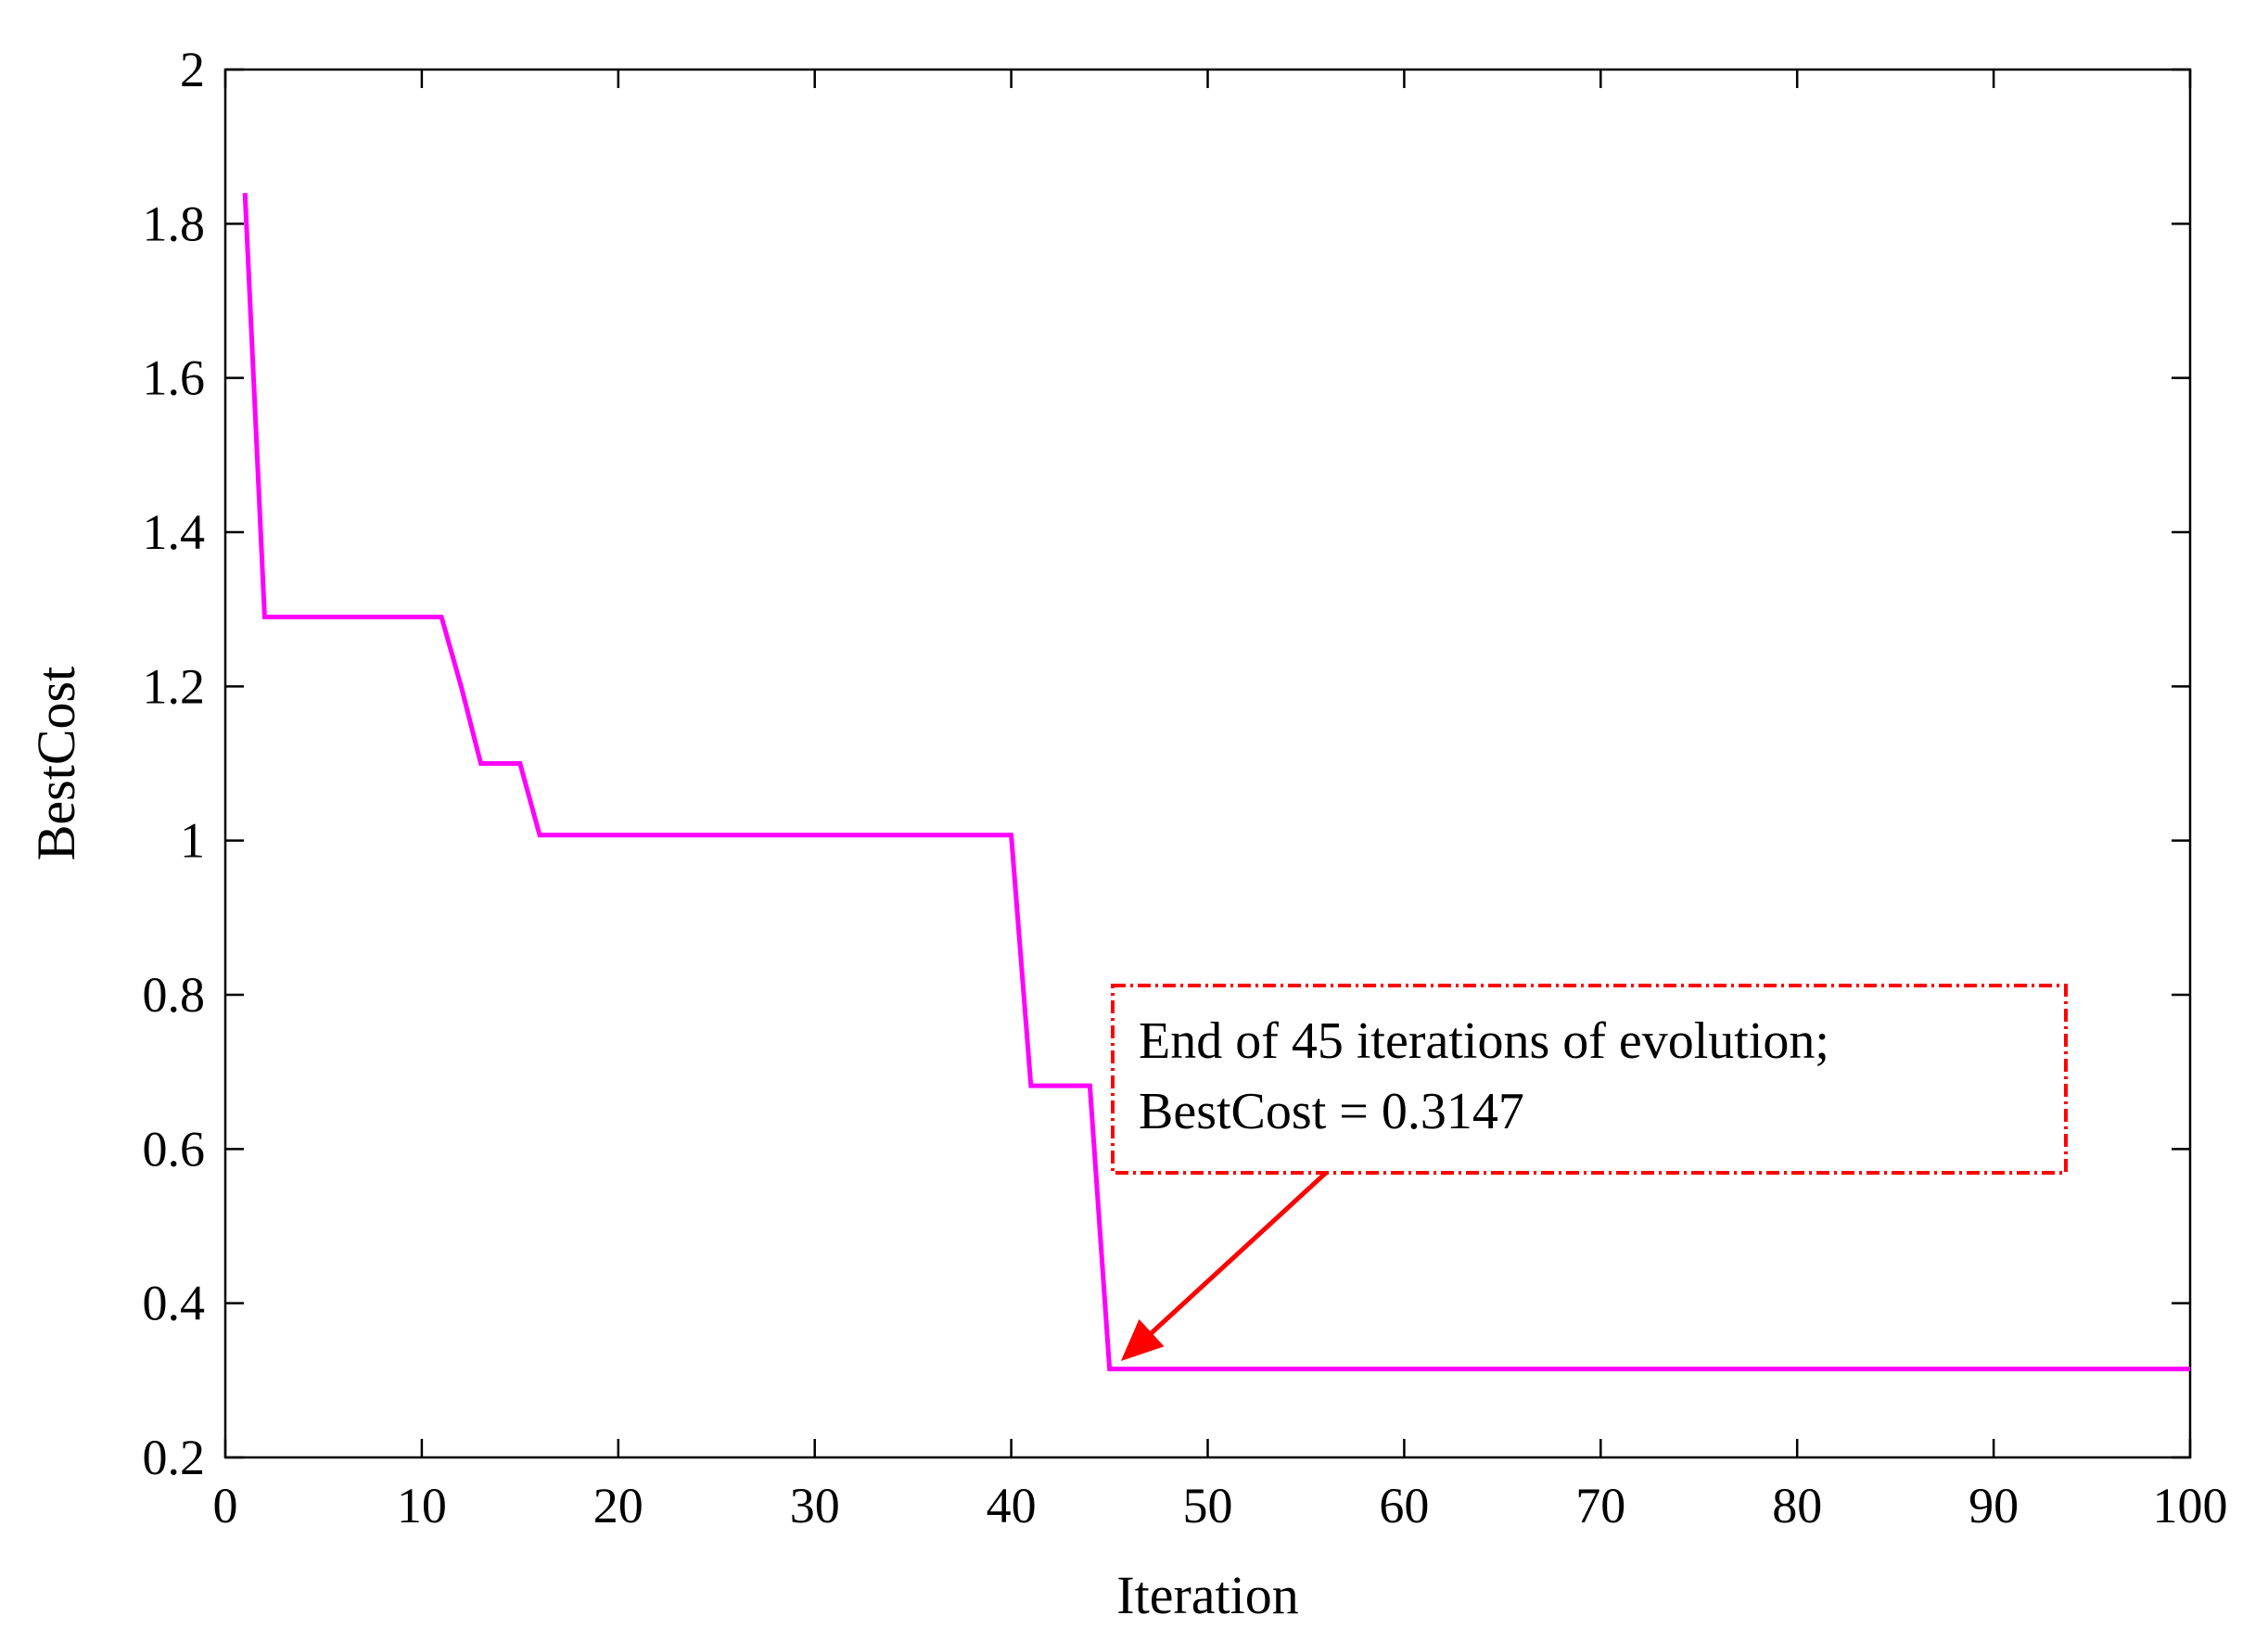 The width and height of the screenshot is (2268, 1641). Describe the element at coordinates (174, 1149) in the screenshot. I see `y-tick-label: 0.6` at that location.